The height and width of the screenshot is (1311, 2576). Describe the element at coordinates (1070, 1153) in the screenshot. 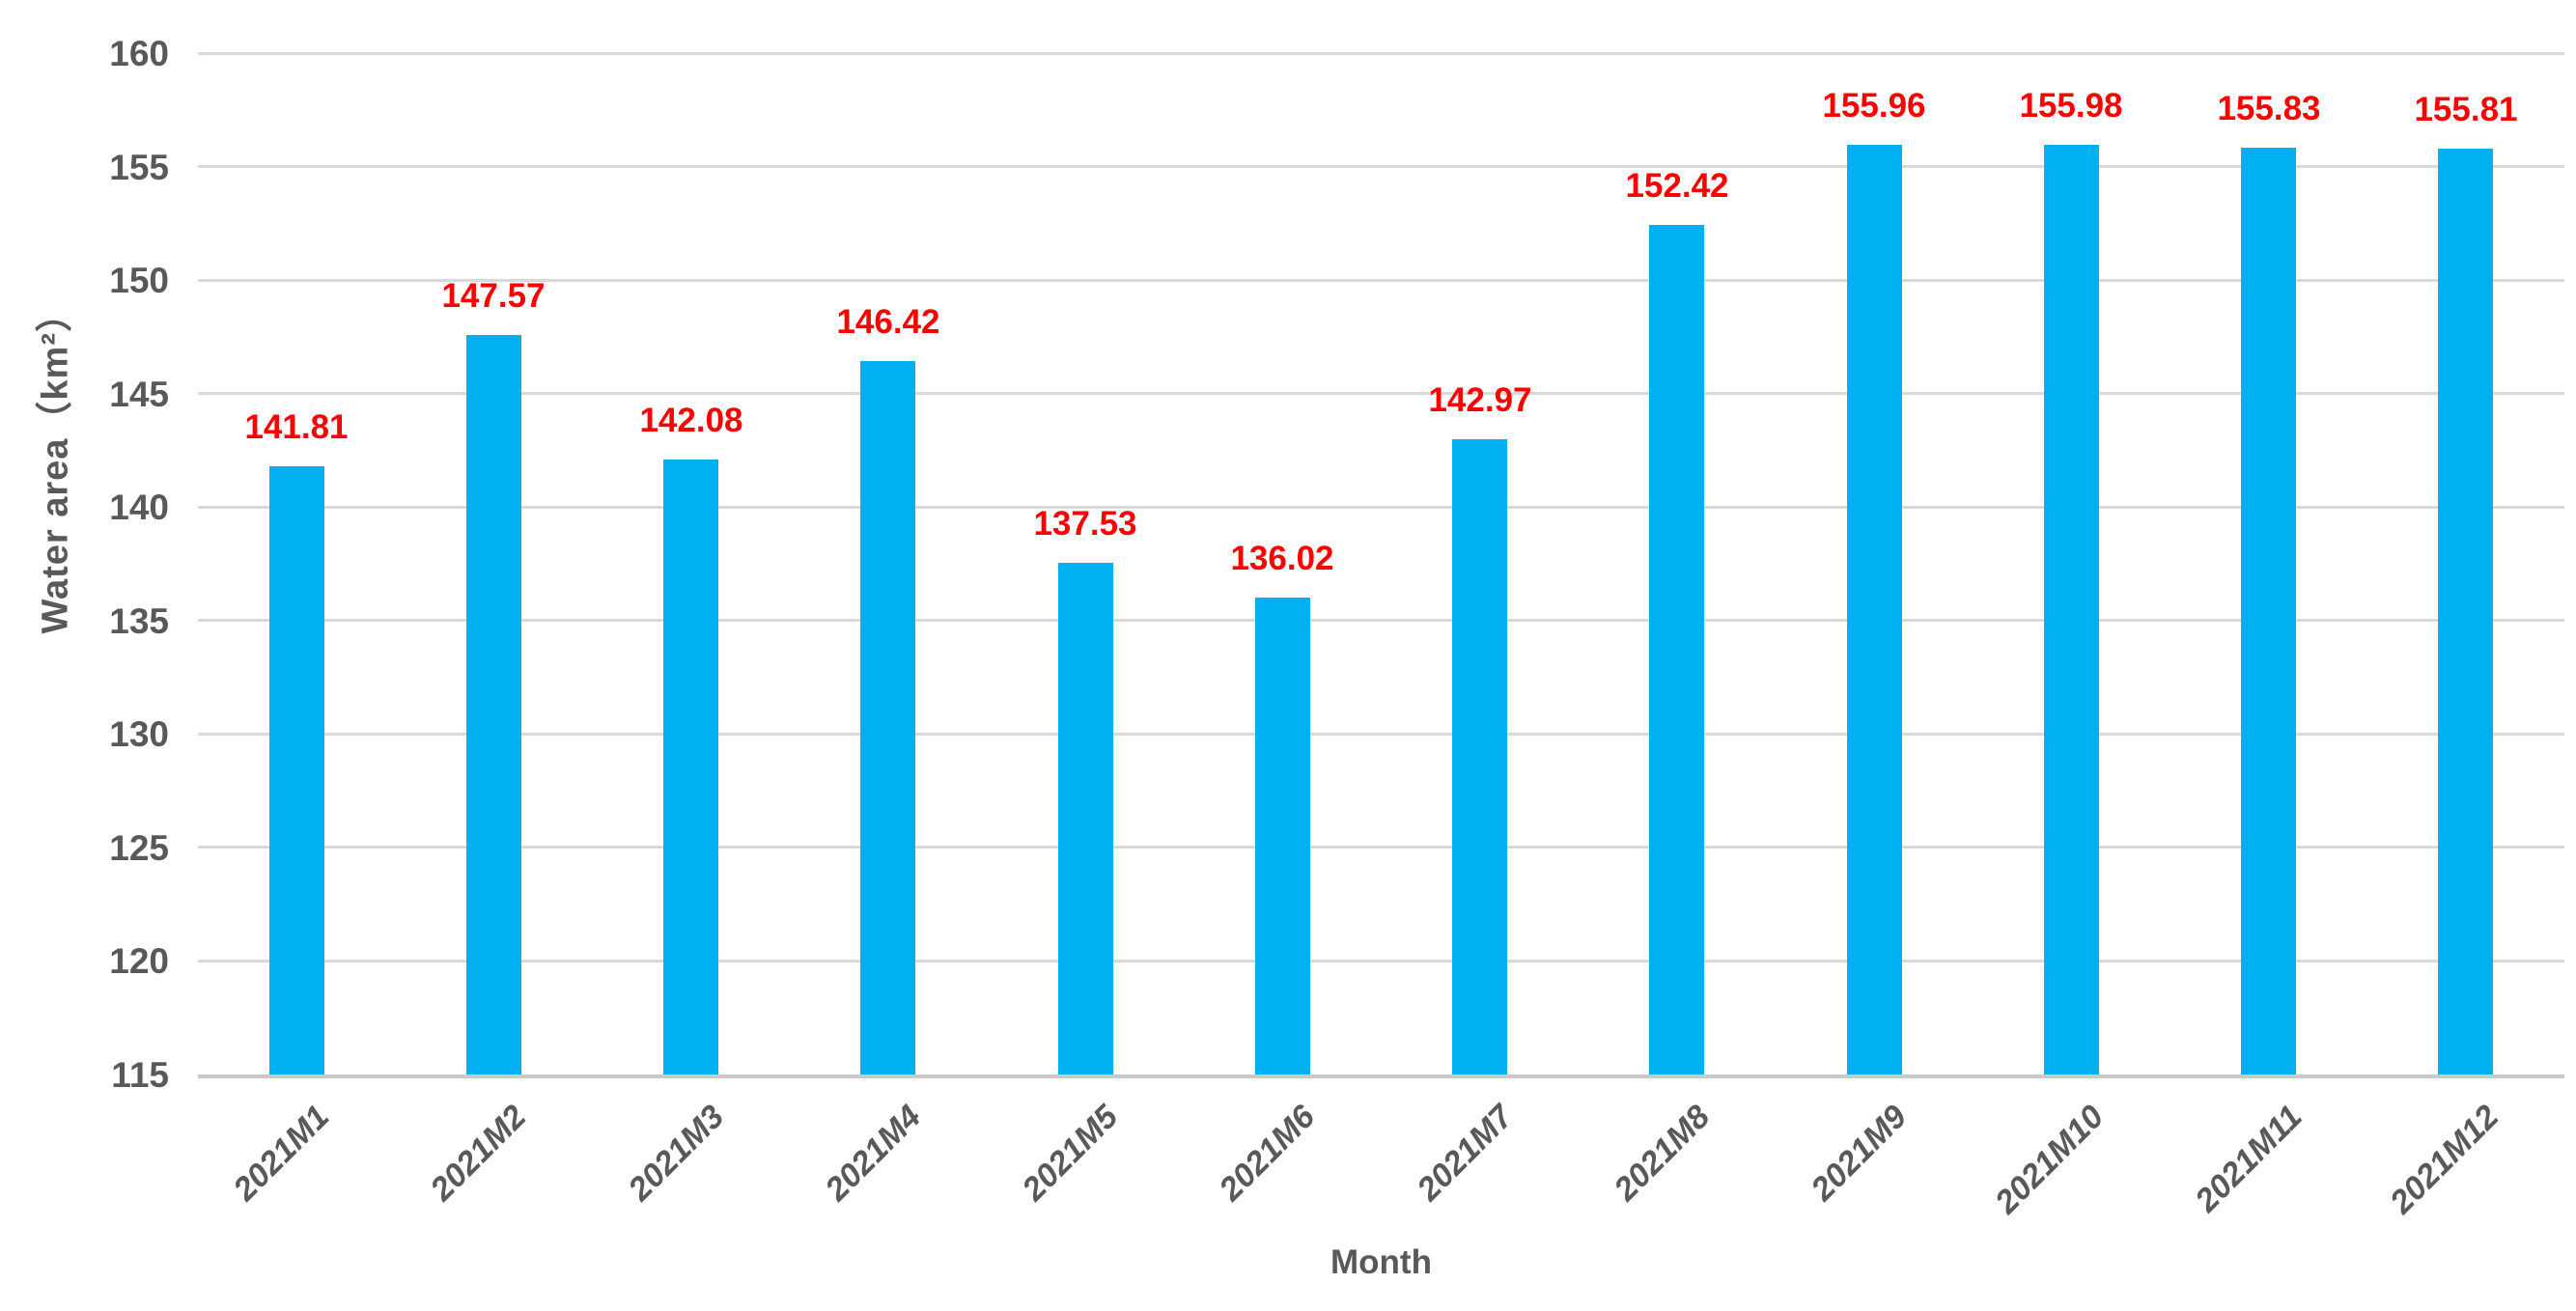

I see `x-tick-label-2021M5: 2021M5` at that location.